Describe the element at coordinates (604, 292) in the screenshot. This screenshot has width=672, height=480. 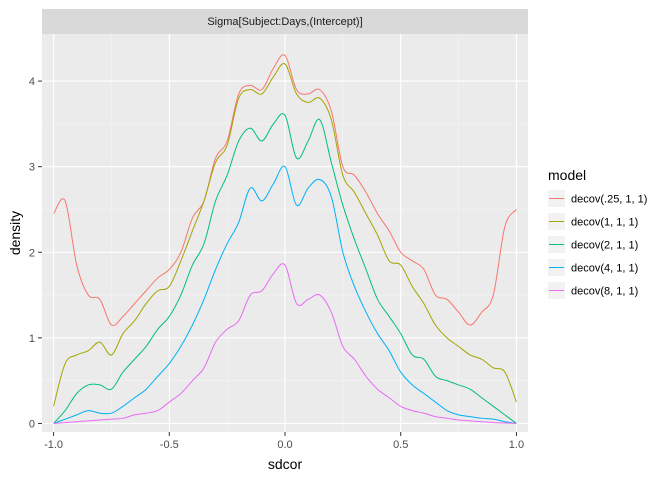
I see `legend-label: decov(8, 1, 1)` at that location.